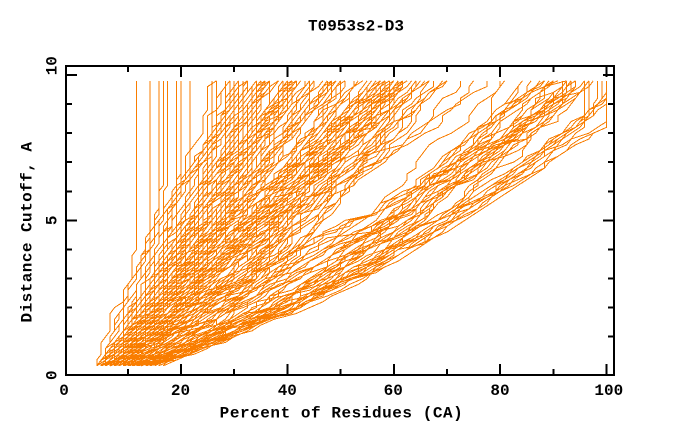 The width and height of the screenshot is (680, 440). Describe the element at coordinates (342, 414) in the screenshot. I see `svg-text: Percent of Residues (CA)` at that location.